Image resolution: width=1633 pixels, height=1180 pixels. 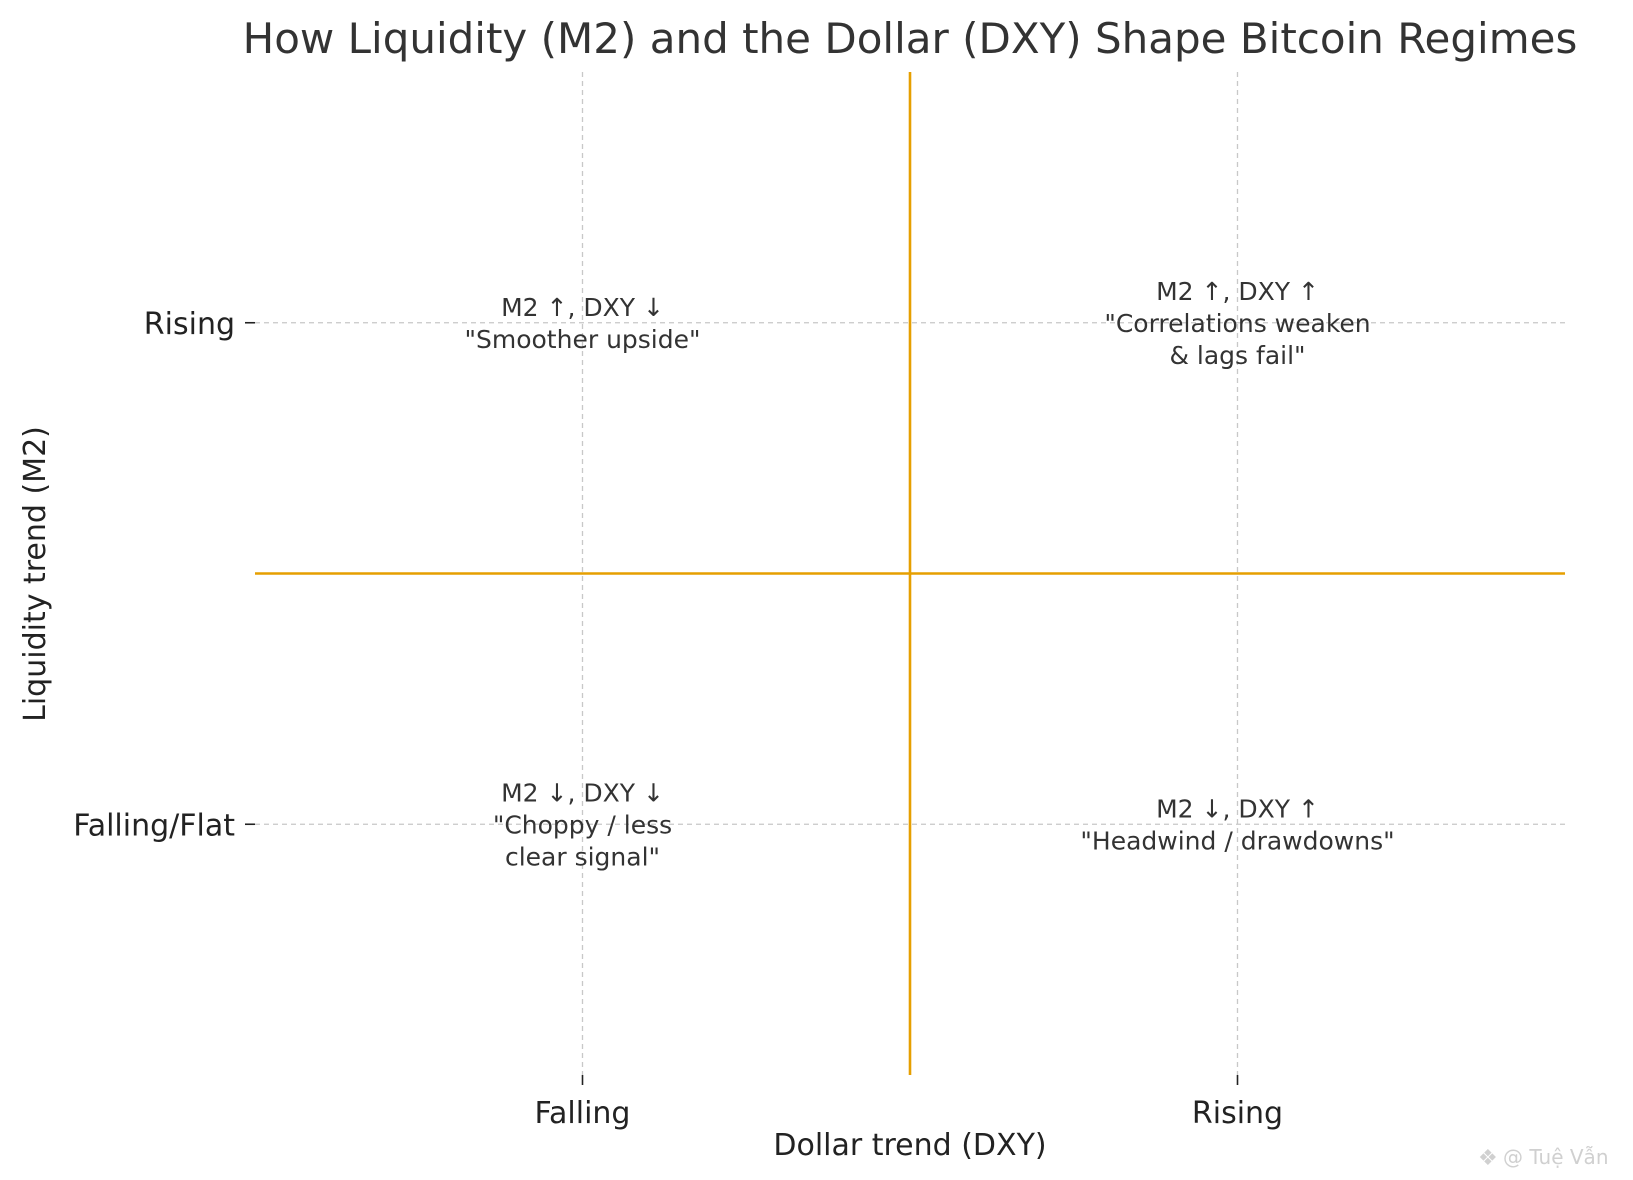 What do you see at coordinates (1488, 1158) in the screenshot?
I see `diamond-logo-icon: ❖` at bounding box center [1488, 1158].